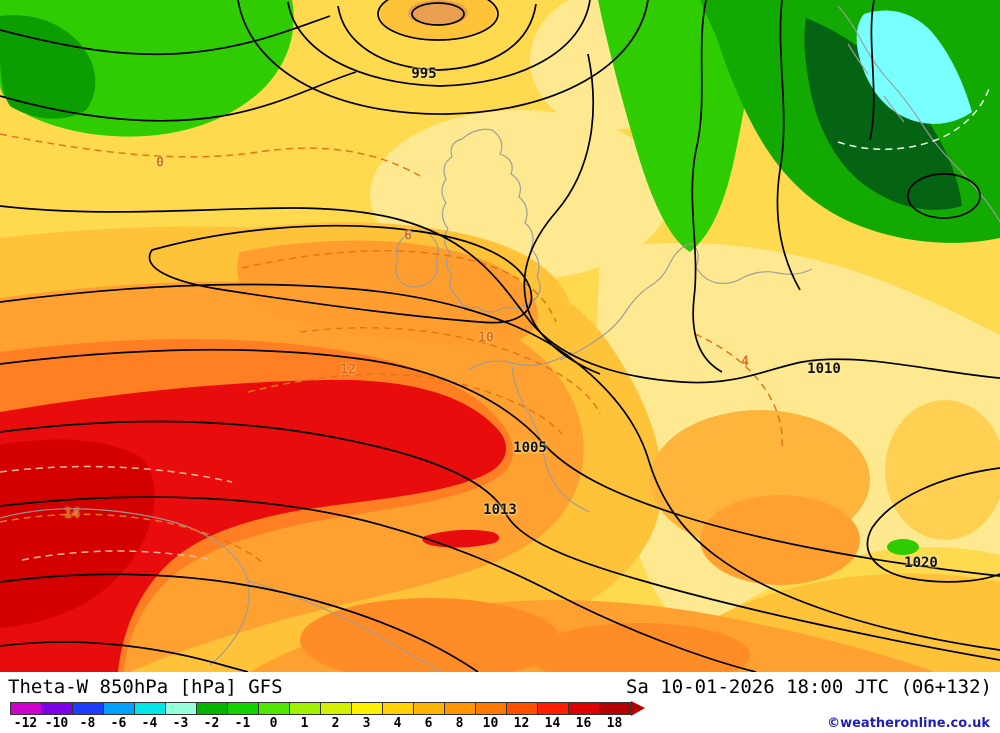 The image size is (1000, 733). Describe the element at coordinates (160, 163) in the screenshot. I see `theta-label-0: 0` at that location.